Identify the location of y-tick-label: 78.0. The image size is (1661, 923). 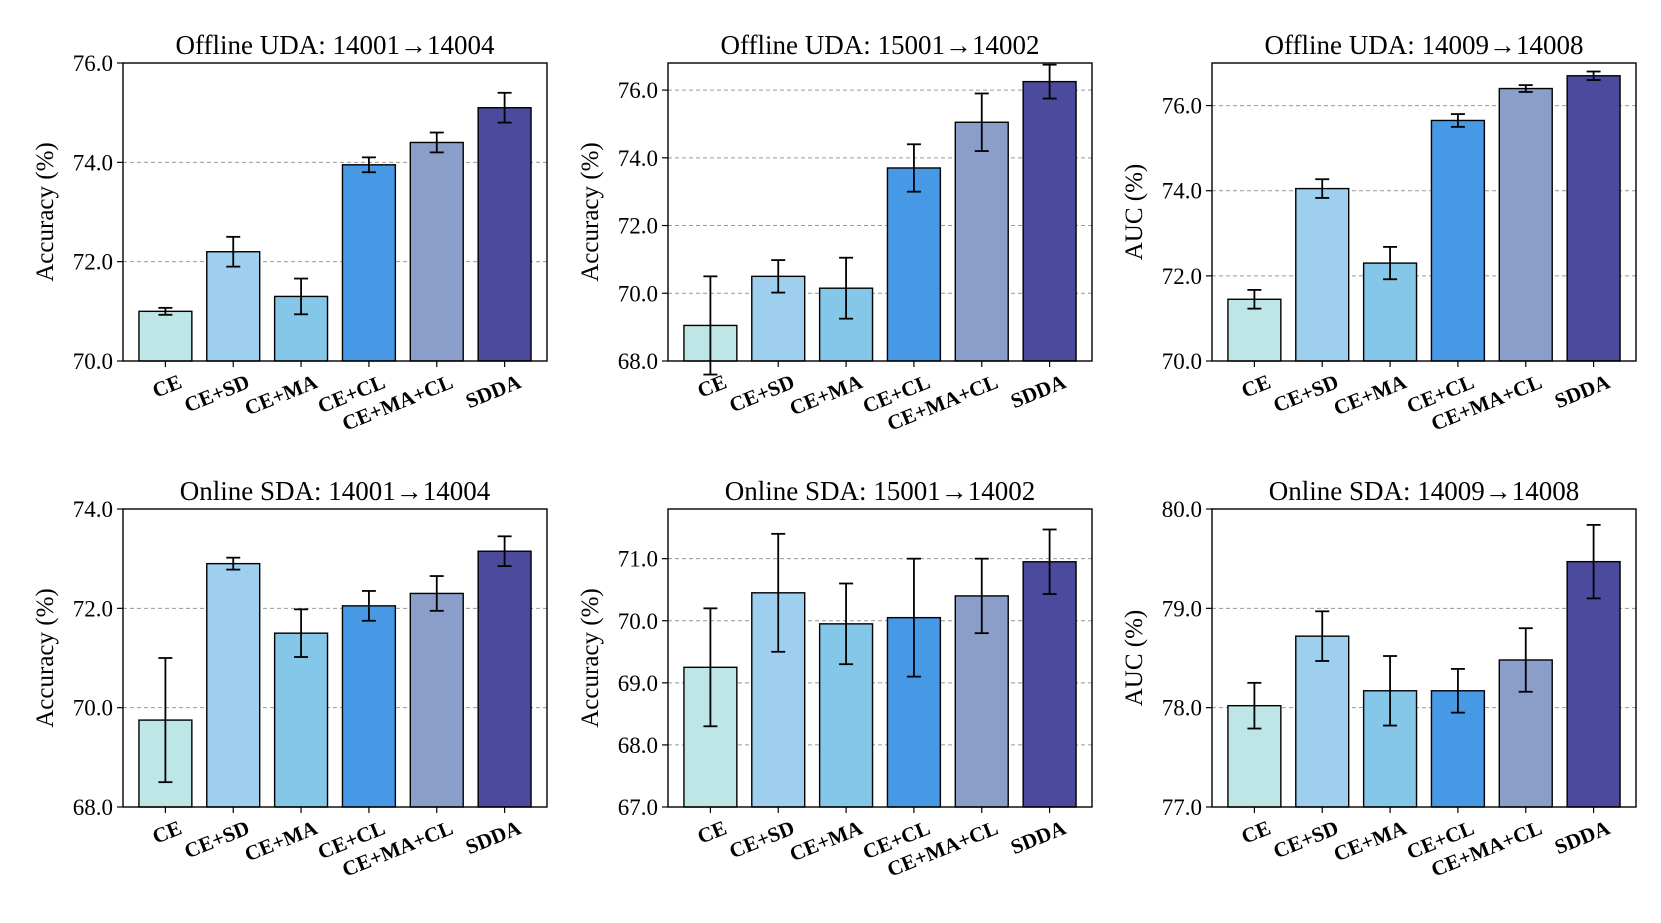
(1182, 708).